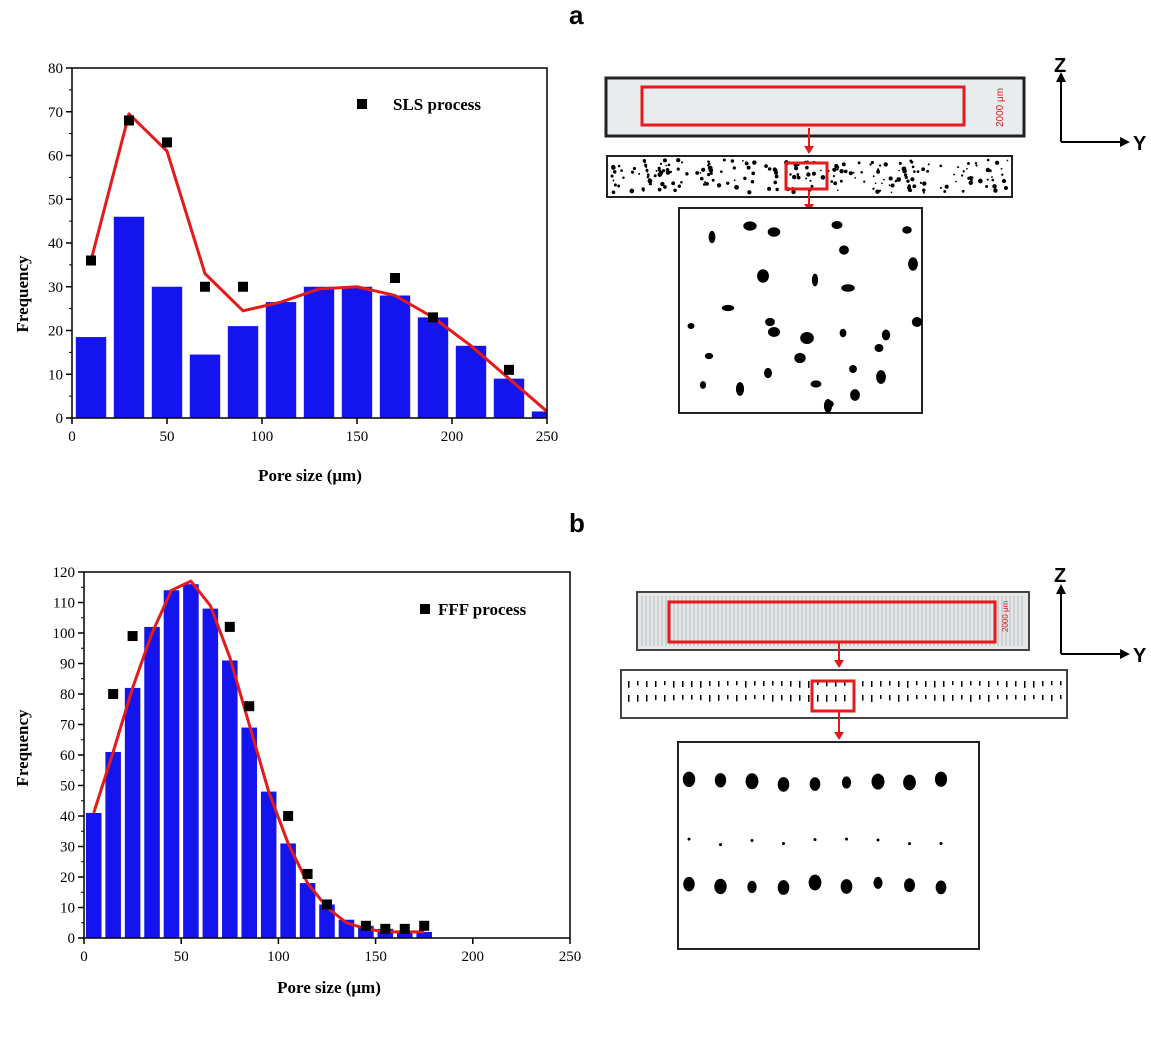 The width and height of the screenshot is (1151, 1060). What do you see at coordinates (437, 104) in the screenshot?
I see `chart-a-legend-label: SLS process` at bounding box center [437, 104].